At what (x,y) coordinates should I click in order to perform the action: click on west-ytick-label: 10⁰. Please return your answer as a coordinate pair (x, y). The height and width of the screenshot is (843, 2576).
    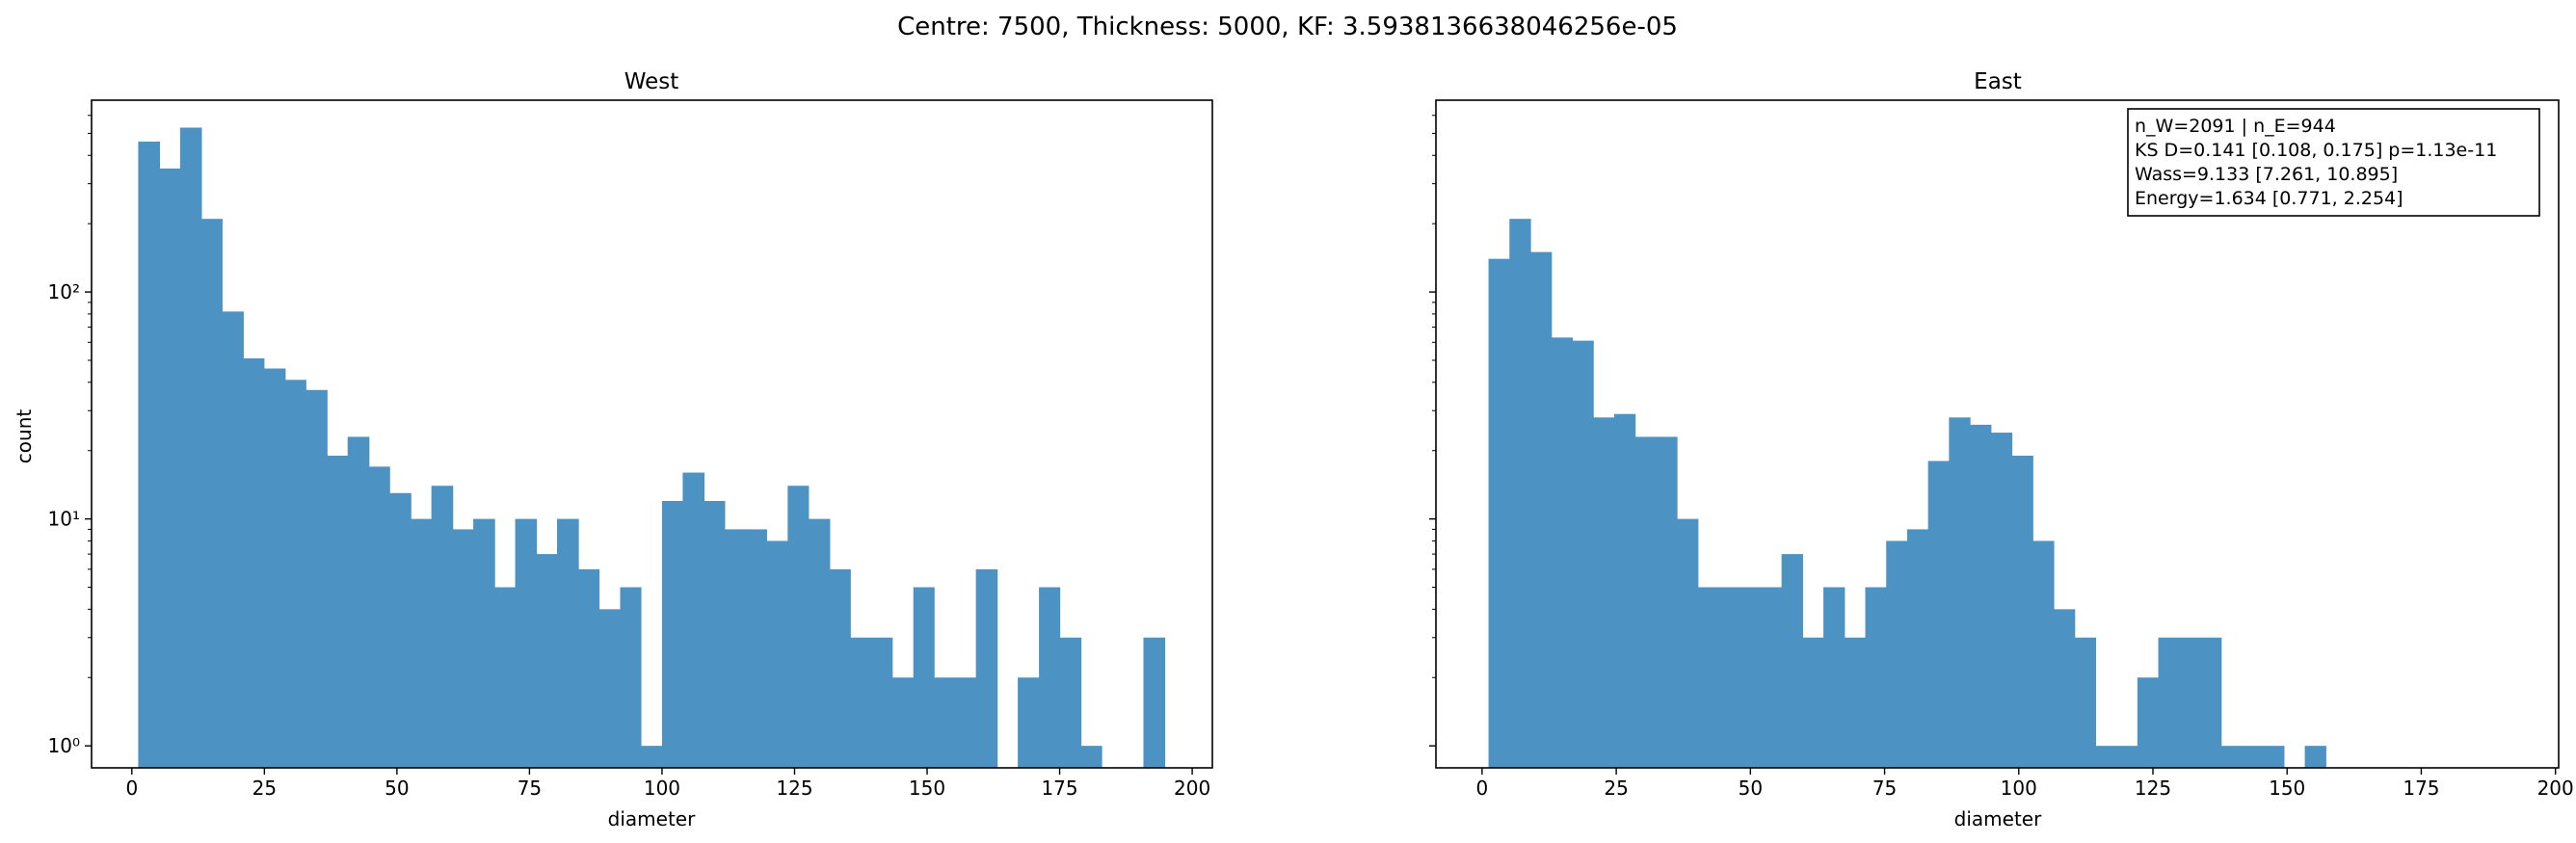
    Looking at the image, I should click on (64, 745).